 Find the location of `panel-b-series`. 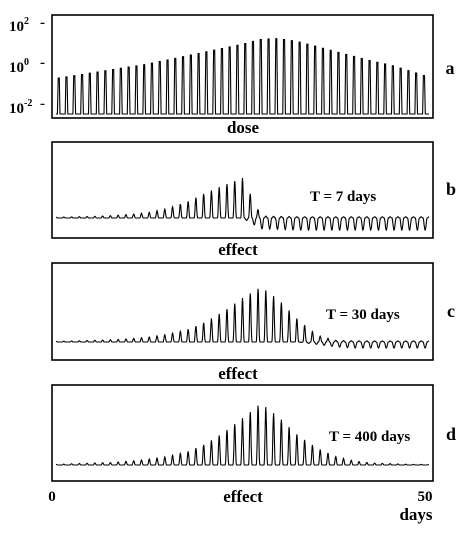

panel-b-series is located at coordinates (242, 204).